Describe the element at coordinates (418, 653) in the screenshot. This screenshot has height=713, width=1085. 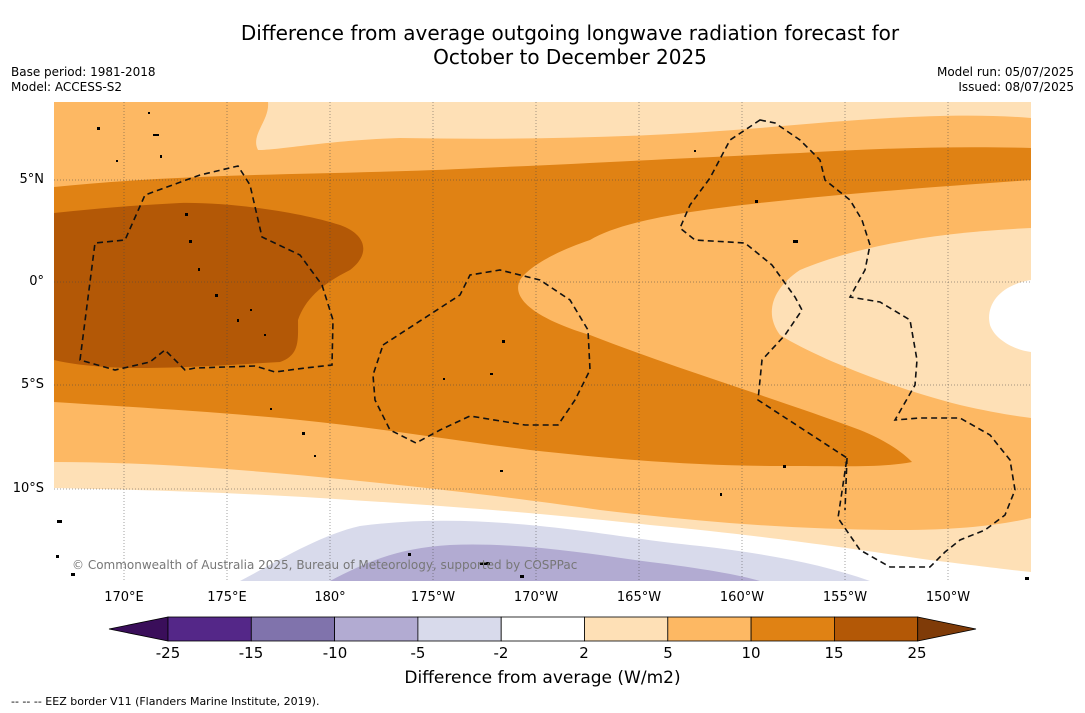
I see `colorbar-tick-label: -5` at that location.